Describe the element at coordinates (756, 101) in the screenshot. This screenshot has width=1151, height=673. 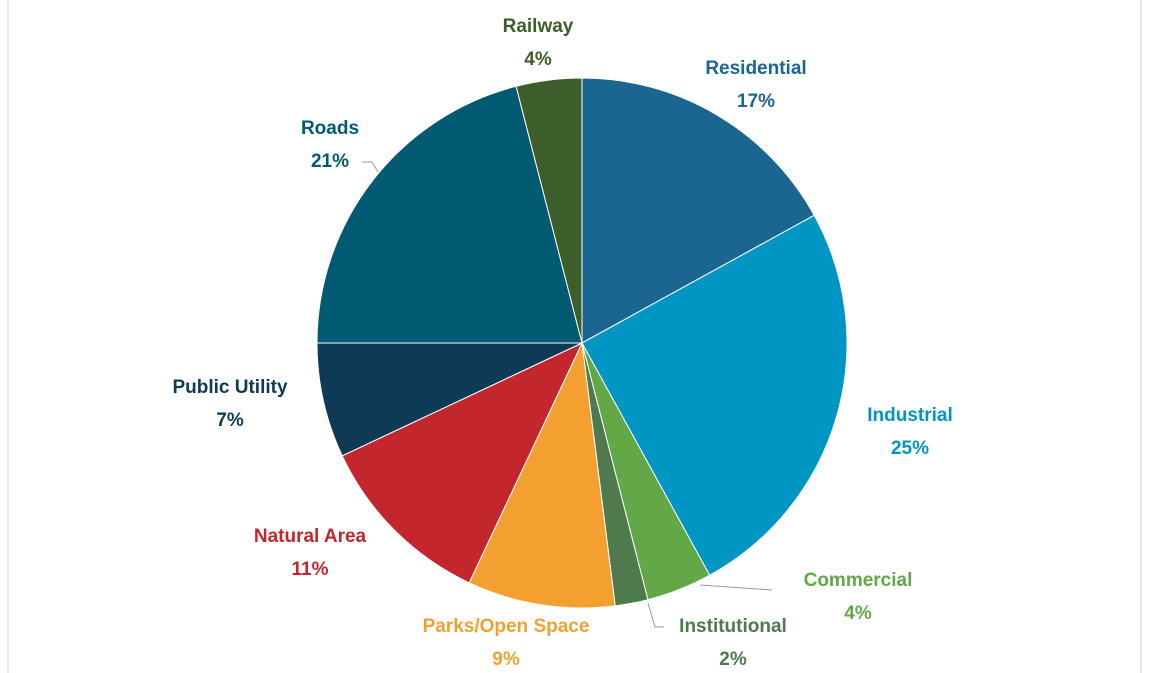
I see `slice-value-label: 17%` at that location.